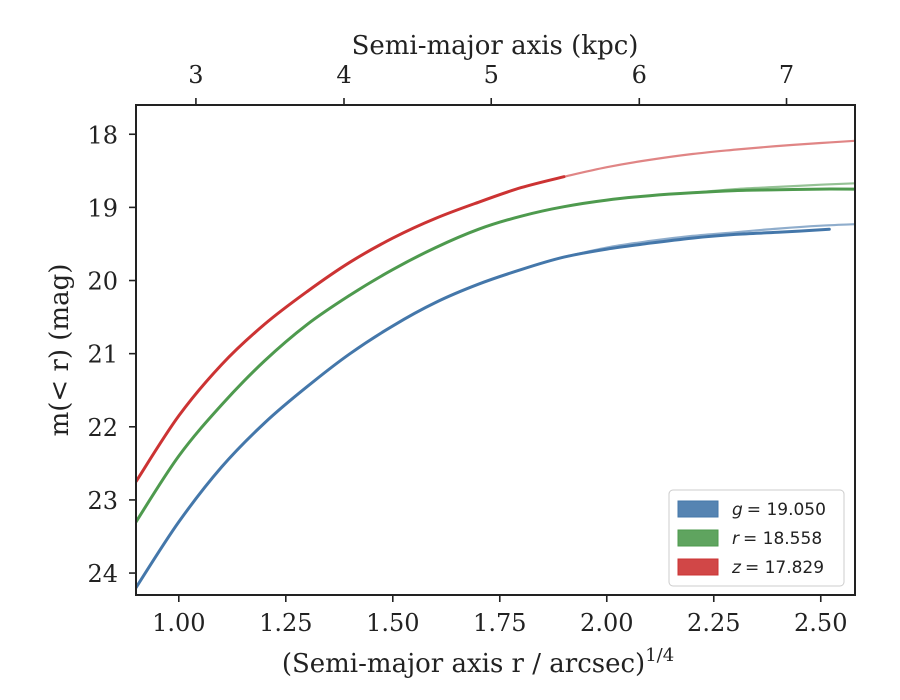  What do you see at coordinates (463, 664) in the screenshot?
I see `x-axis-label-main: (Semi-major axis r / arcsec)` at bounding box center [463, 664].